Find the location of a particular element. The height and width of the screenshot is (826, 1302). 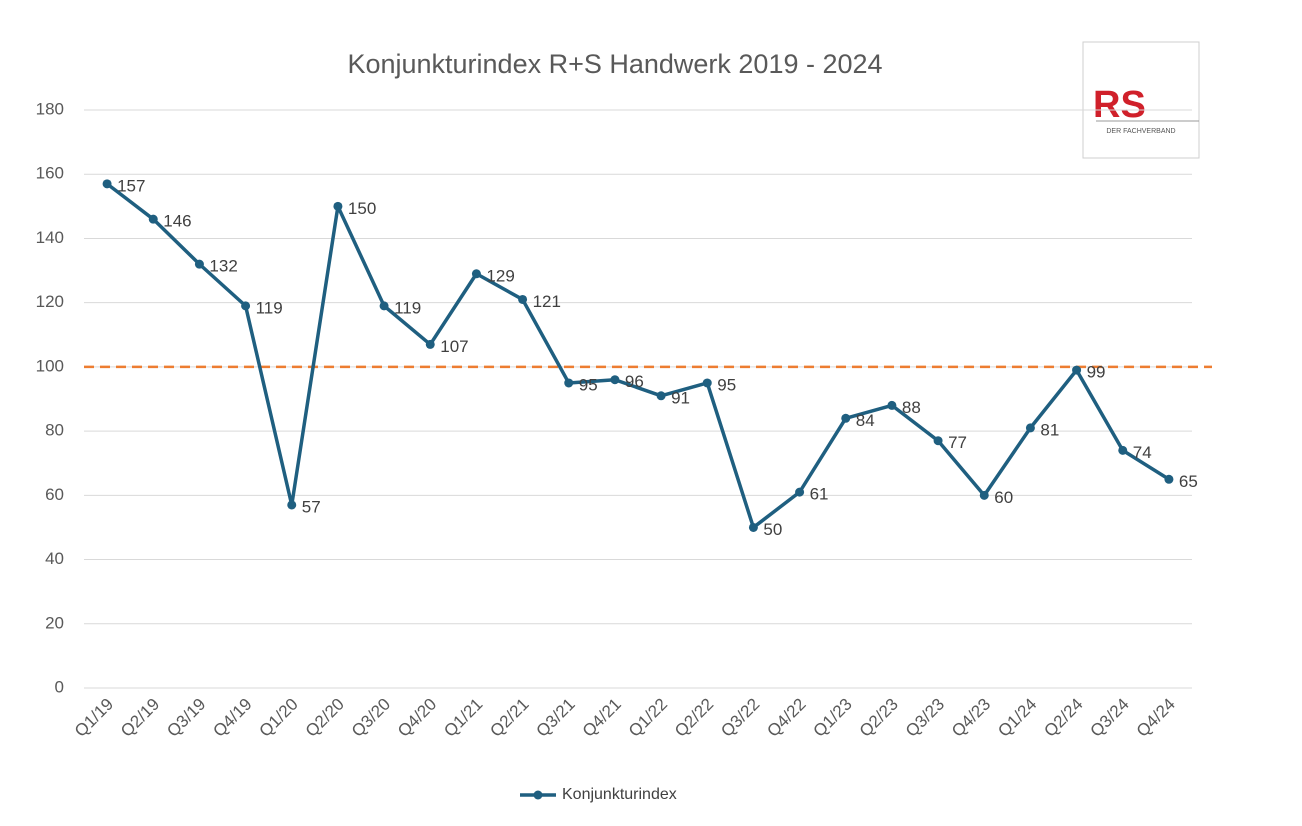

y-tick-label: 60 is located at coordinates (54, 494).